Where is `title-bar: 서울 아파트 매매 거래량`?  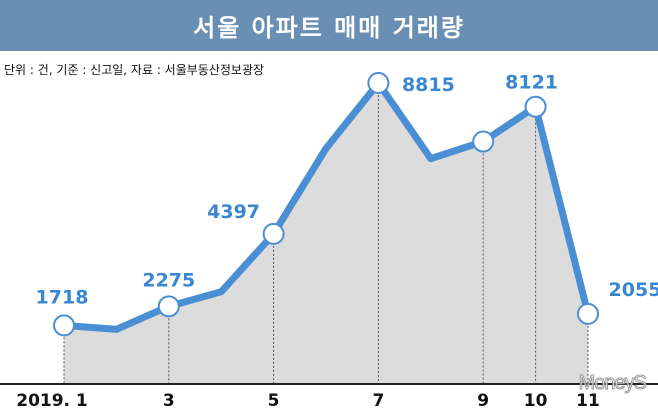
title-bar: 서울 아파트 매매 거래량 is located at coordinates (329, 25).